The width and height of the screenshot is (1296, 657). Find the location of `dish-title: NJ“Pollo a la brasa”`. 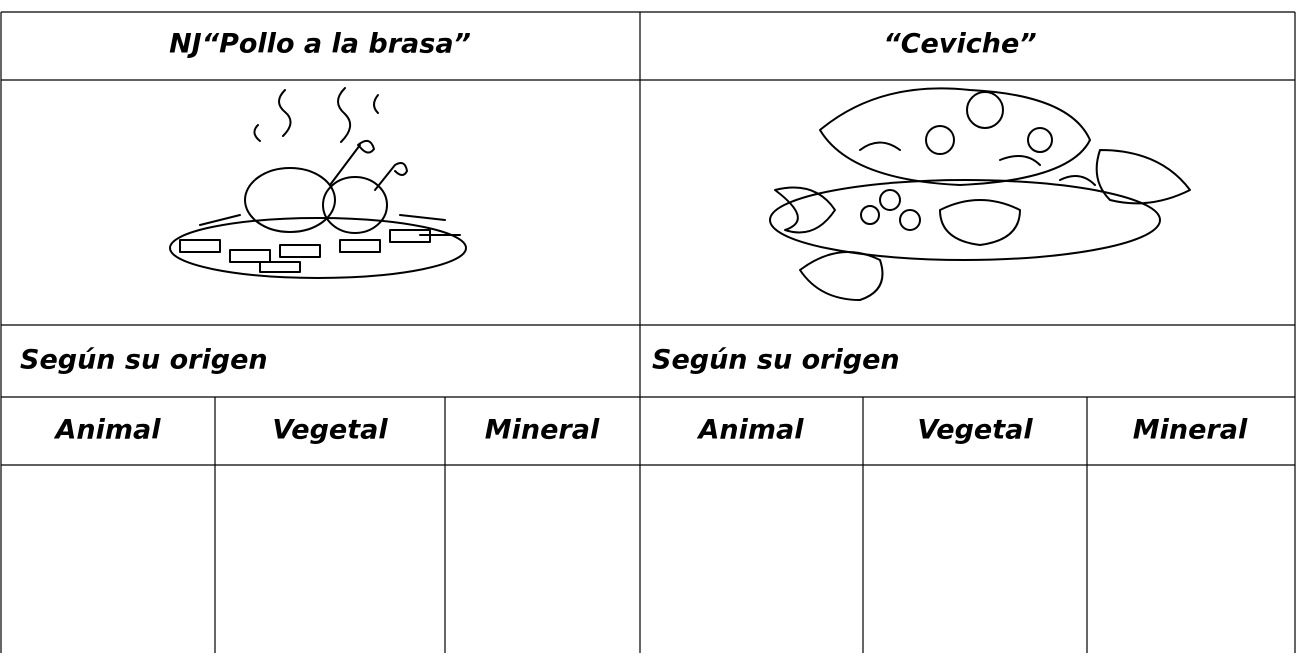

dish-title: NJ“Pollo a la brasa” is located at coordinates (320, 44).